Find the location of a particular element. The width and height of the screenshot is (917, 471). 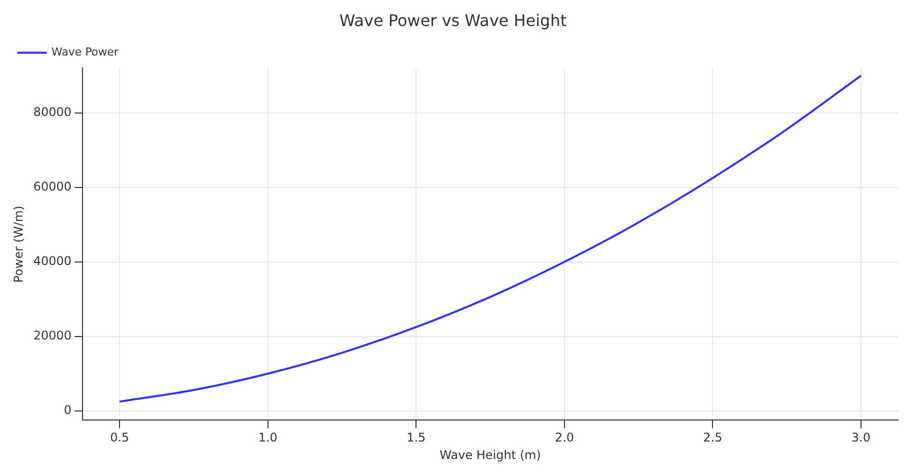

x-tick-label: 0.5 is located at coordinates (120, 437).